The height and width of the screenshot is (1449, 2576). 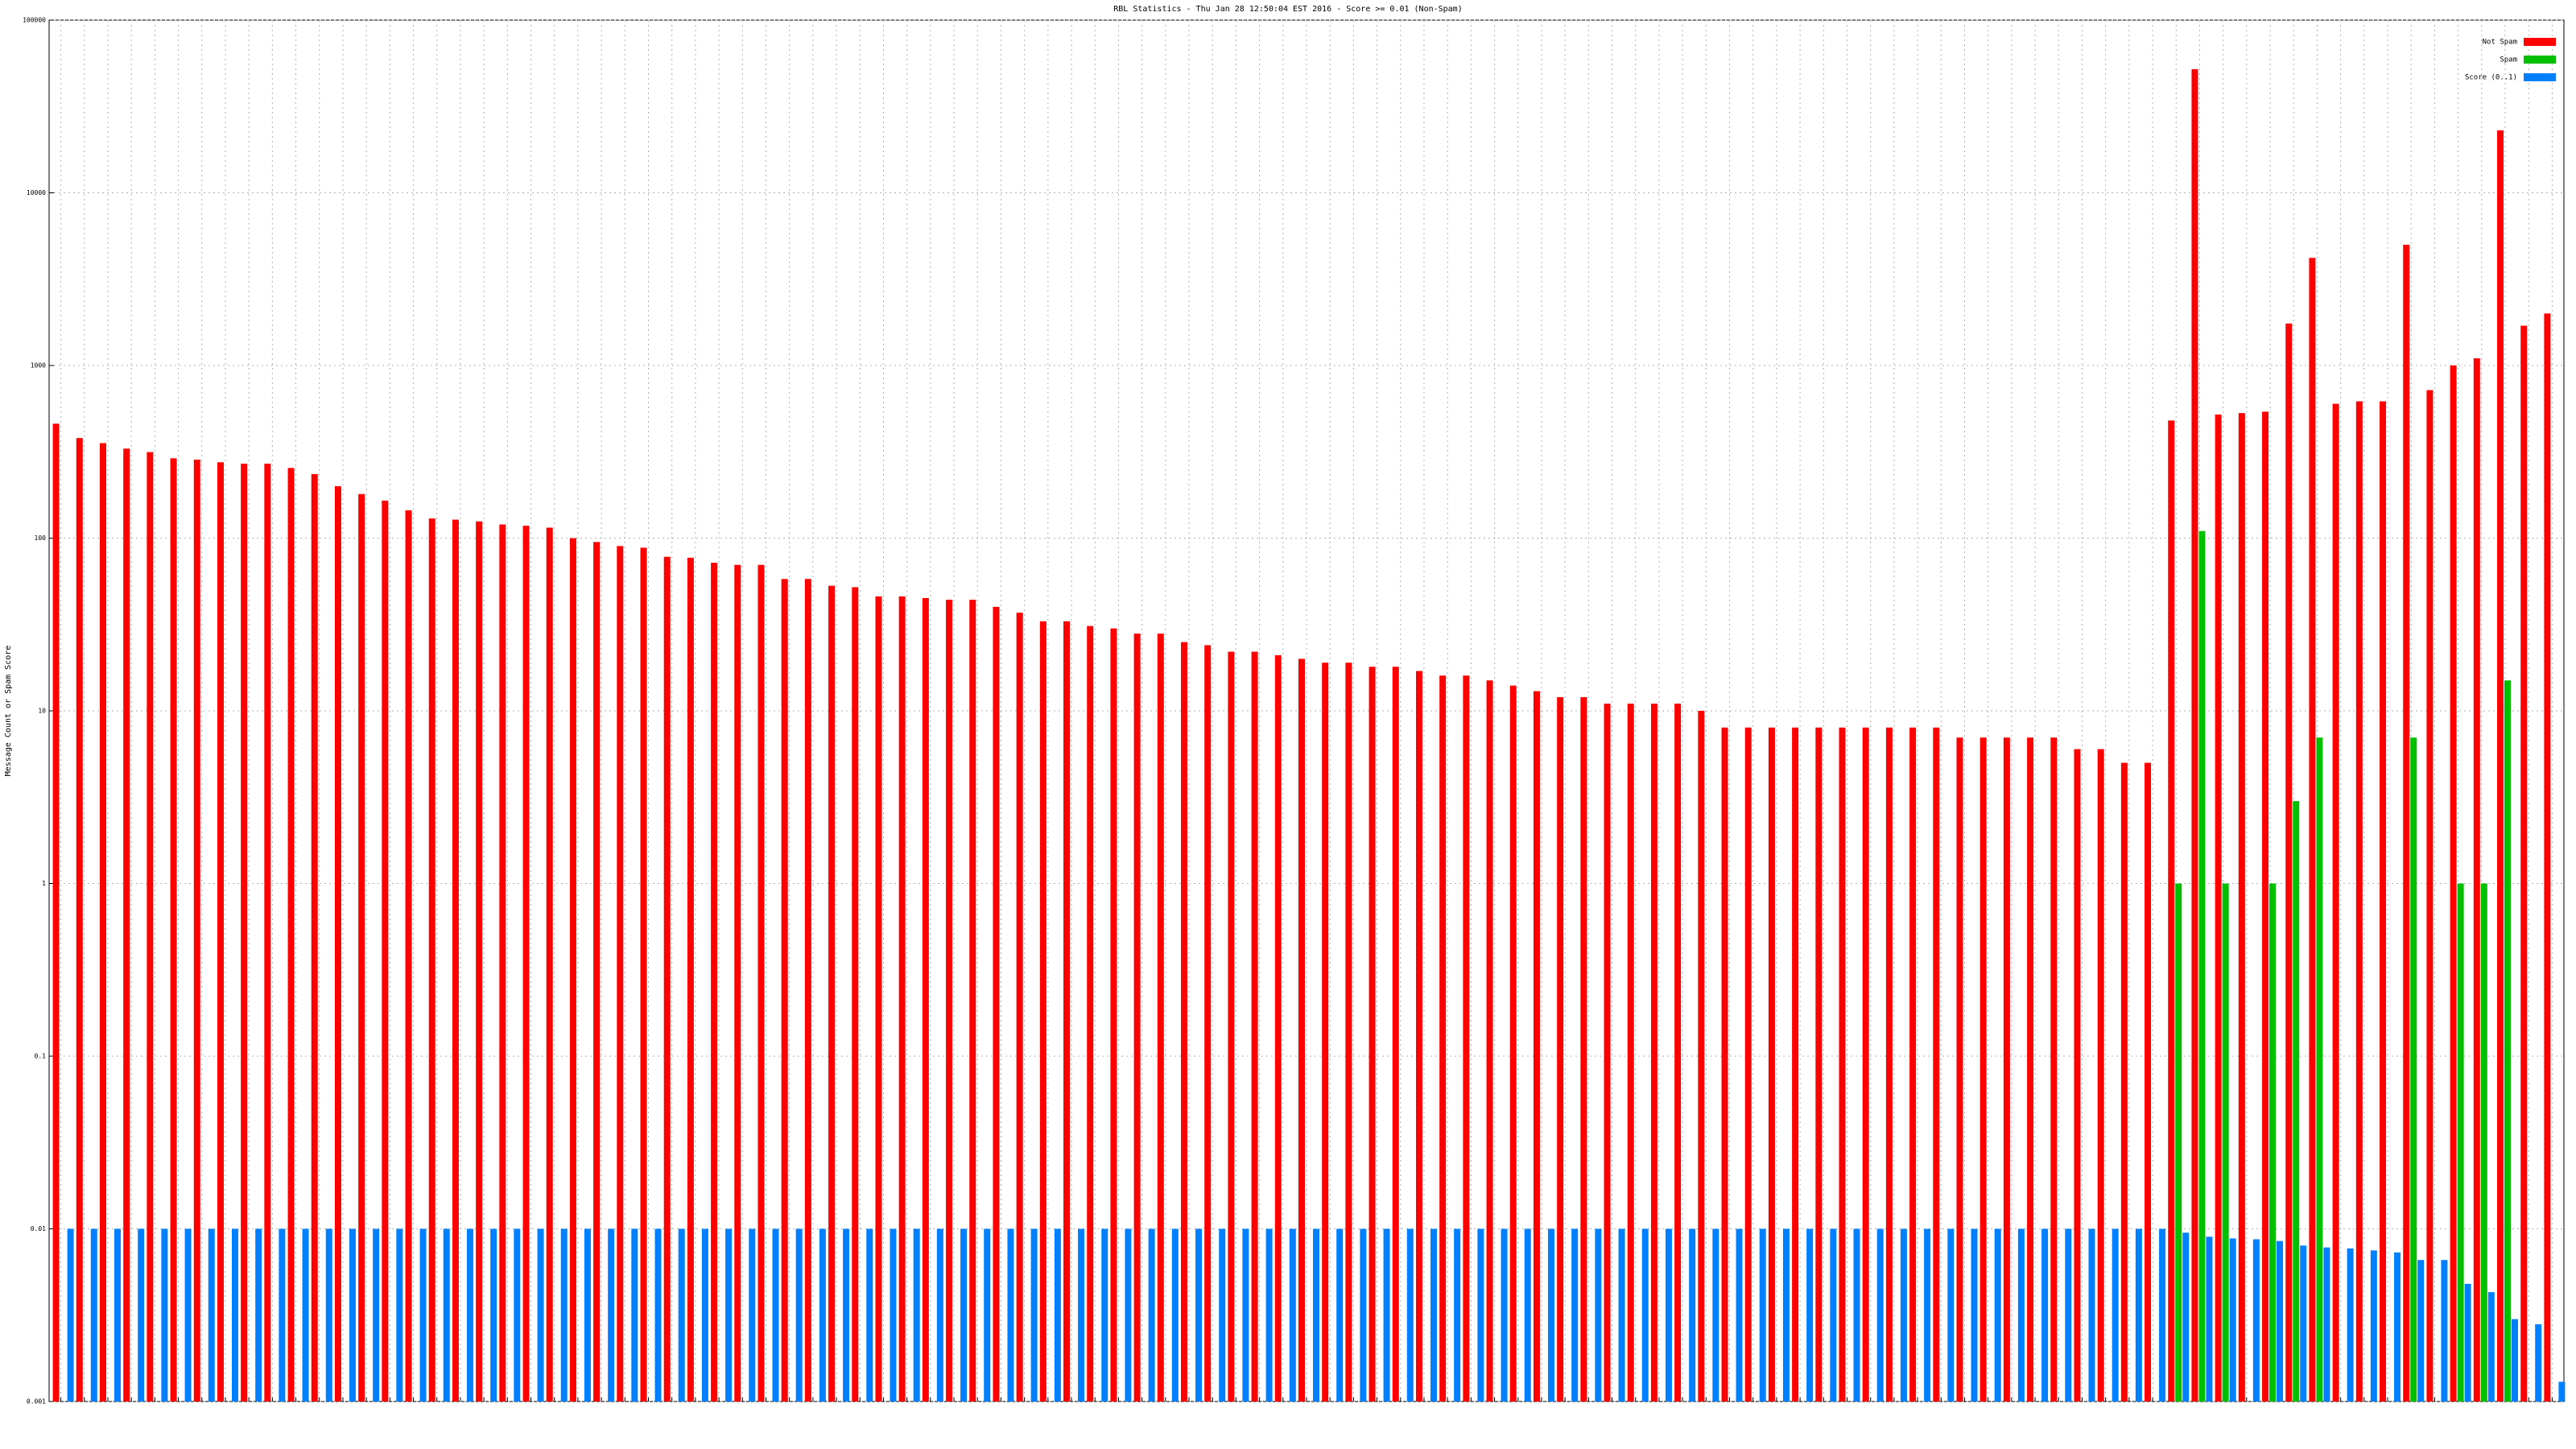 I want to click on y-tick-label: 100, so click(x=41, y=538).